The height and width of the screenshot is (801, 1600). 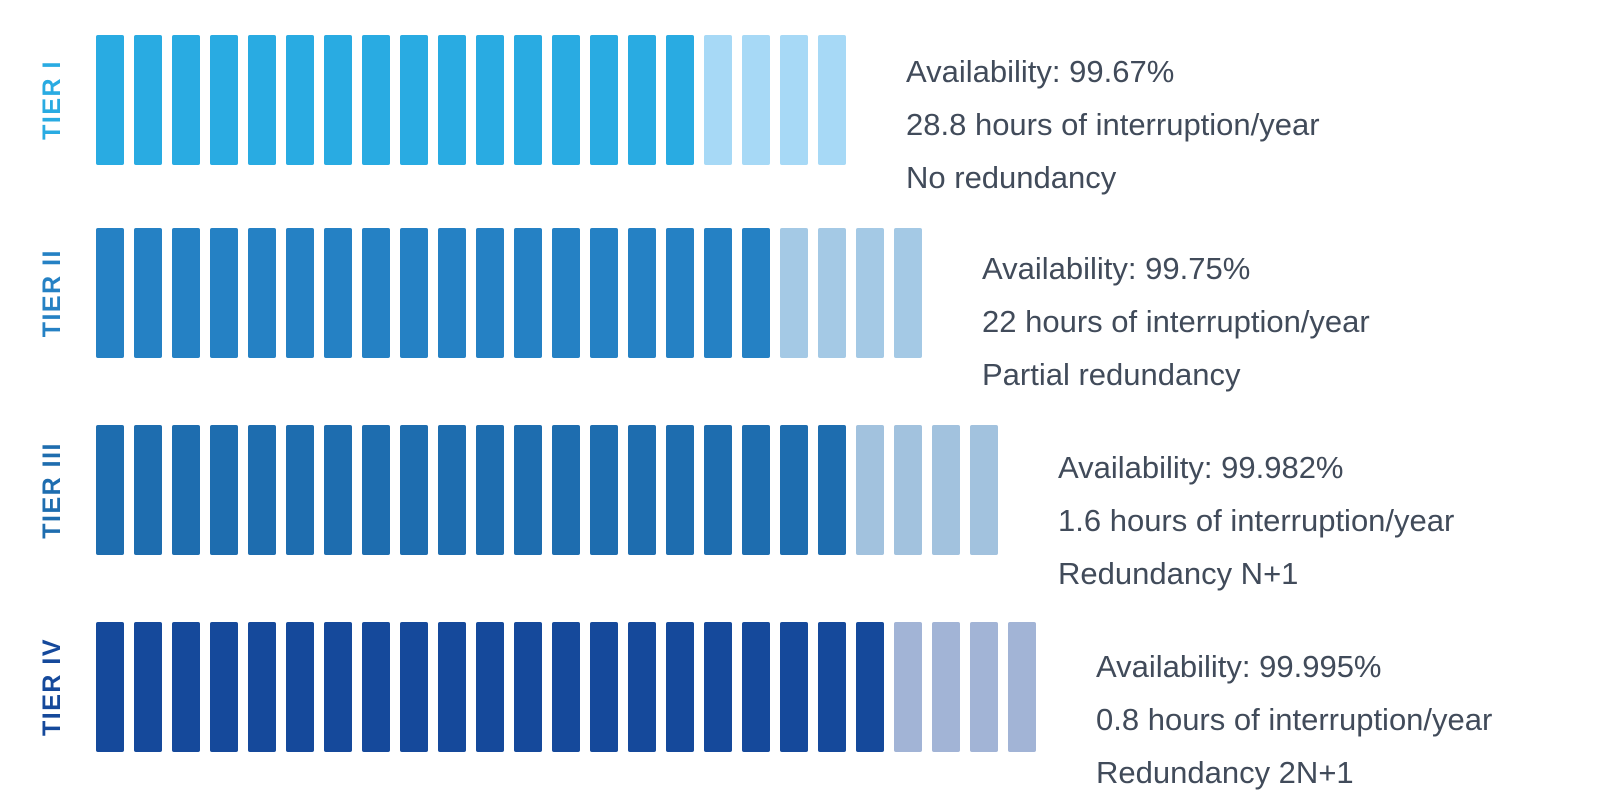 I want to click on tier-label-box-4: TIER IV, so click(x=52, y=687).